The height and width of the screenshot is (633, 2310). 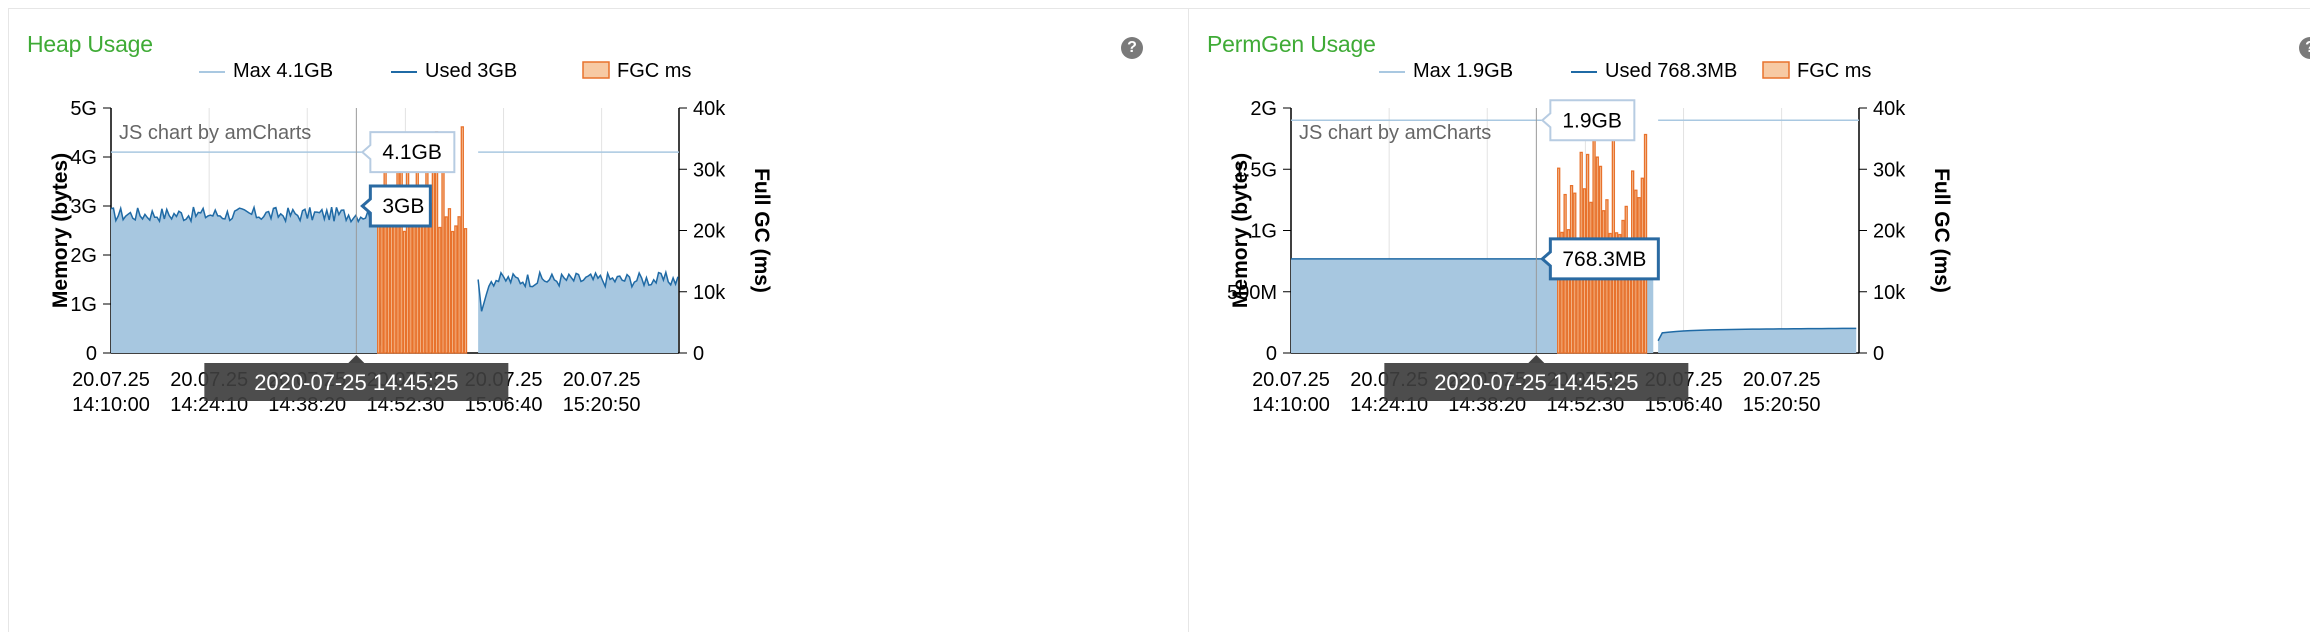 I want to click on panel-title: Heap Usage, so click(x=90, y=44).